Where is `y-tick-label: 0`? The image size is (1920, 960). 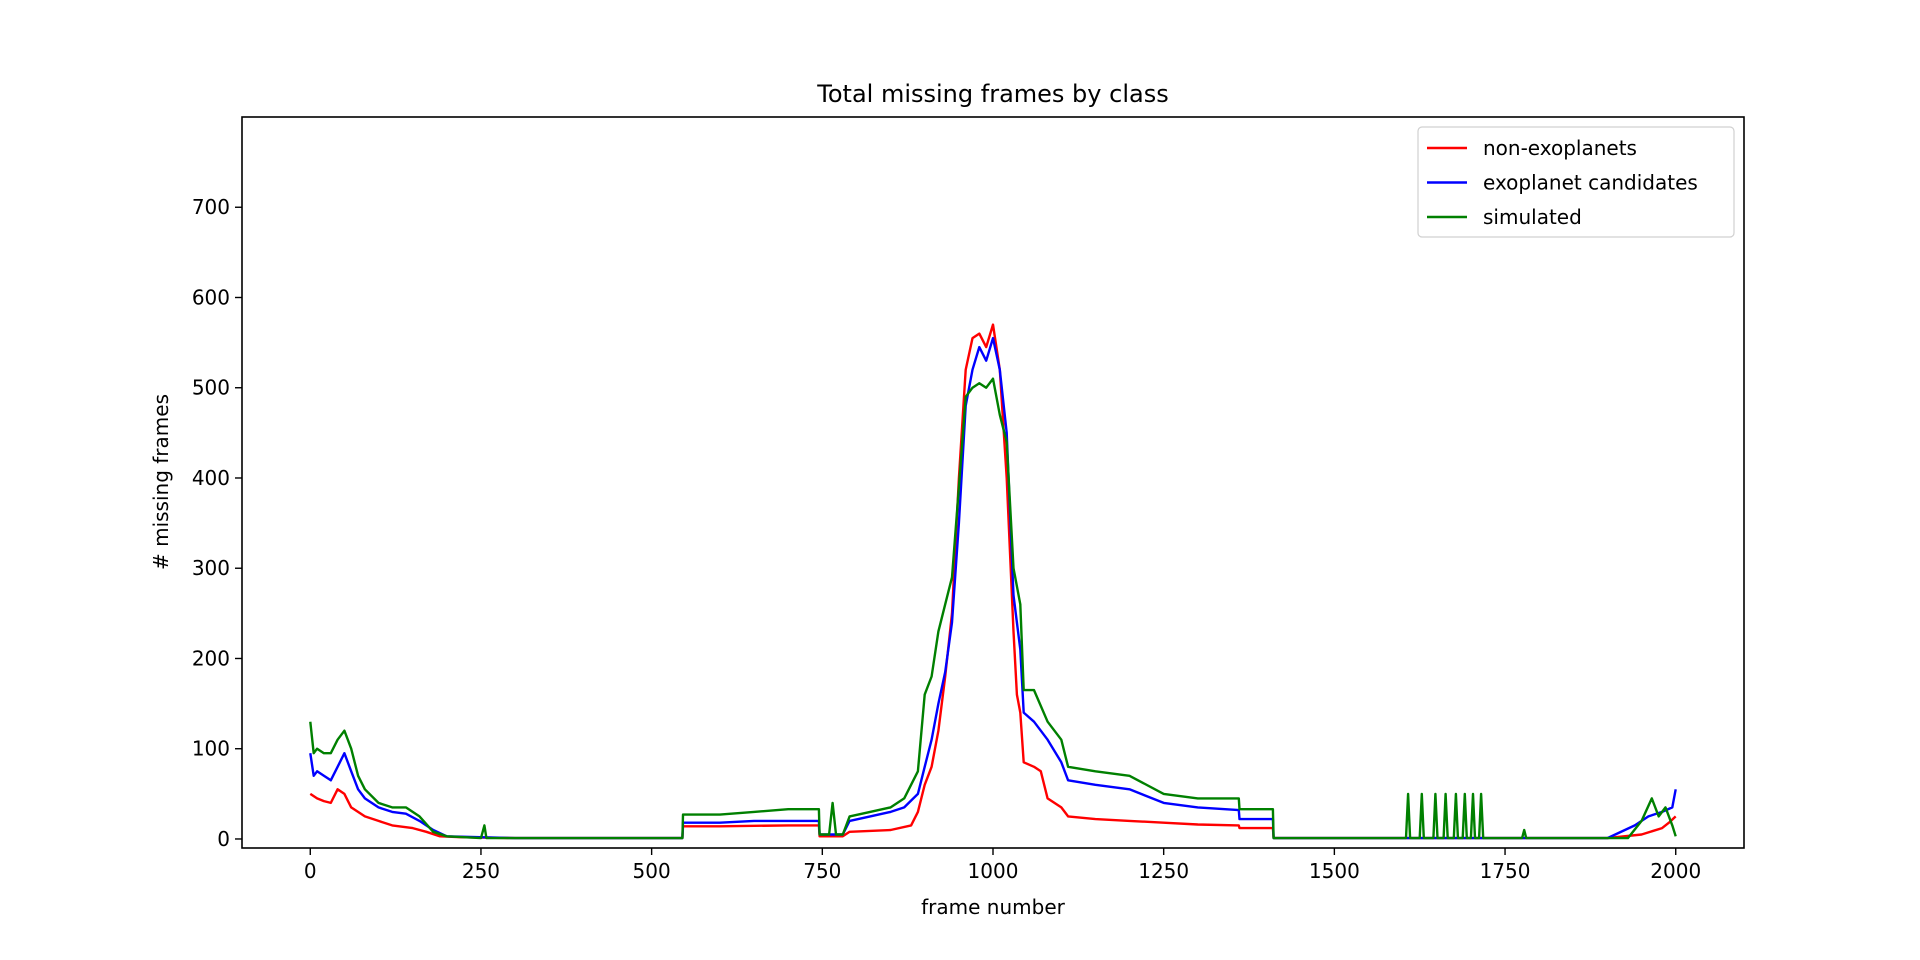
y-tick-label: 0 is located at coordinates (223, 839).